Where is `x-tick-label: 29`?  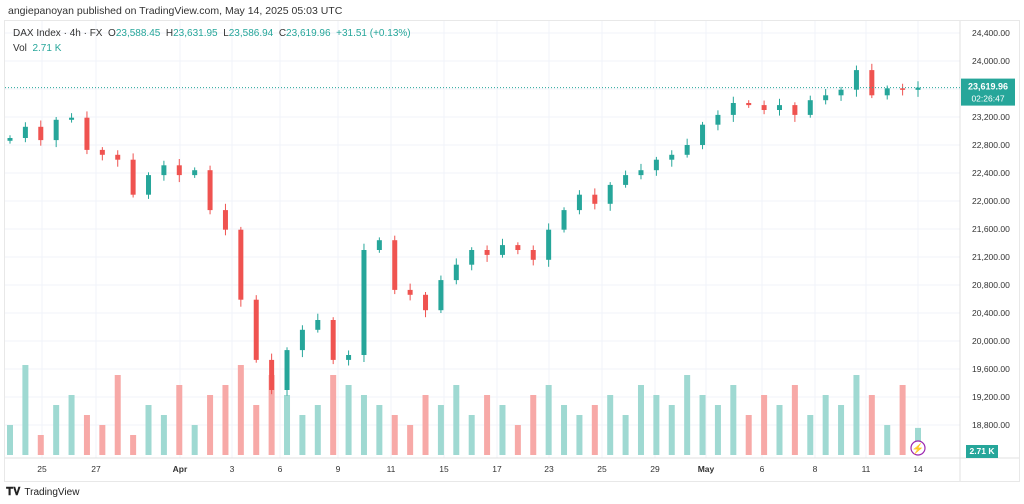 x-tick-label: 29 is located at coordinates (655, 469).